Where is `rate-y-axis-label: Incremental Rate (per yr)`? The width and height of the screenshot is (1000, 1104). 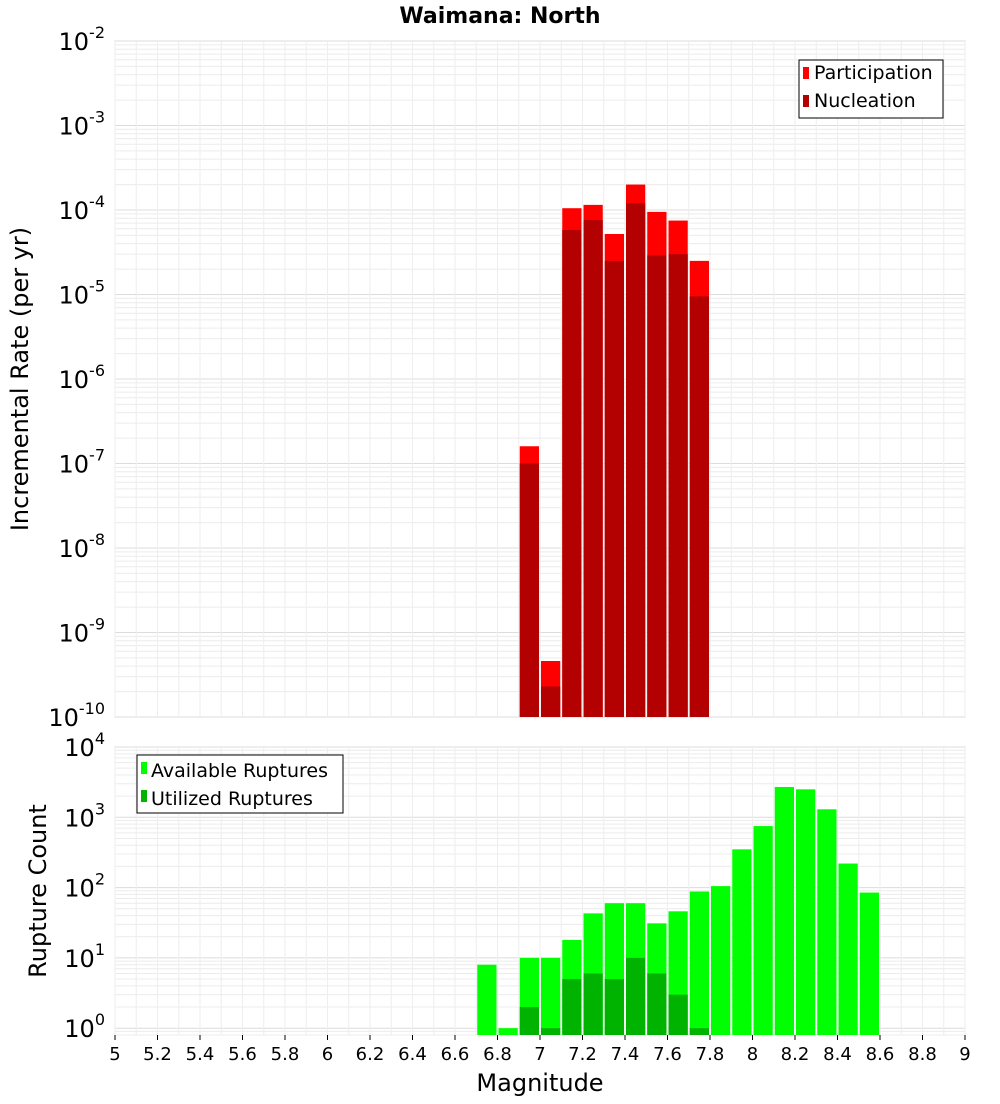
rate-y-axis-label: Incremental Rate (per yr) is located at coordinates (20, 379).